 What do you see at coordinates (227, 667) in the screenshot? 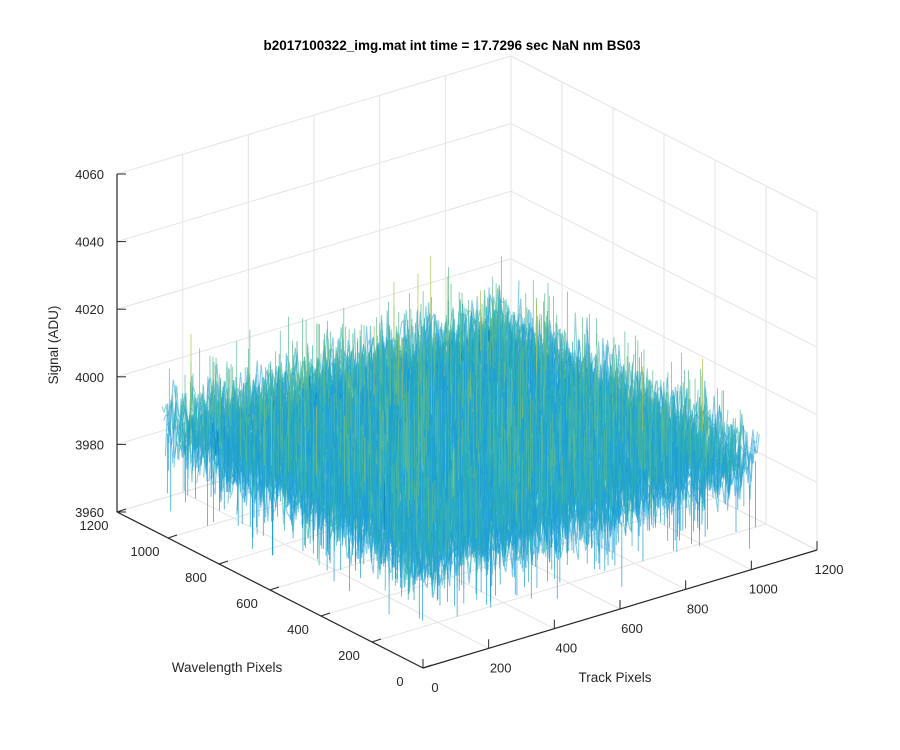
I see `y-axis-label: Wavelength Pixels` at bounding box center [227, 667].